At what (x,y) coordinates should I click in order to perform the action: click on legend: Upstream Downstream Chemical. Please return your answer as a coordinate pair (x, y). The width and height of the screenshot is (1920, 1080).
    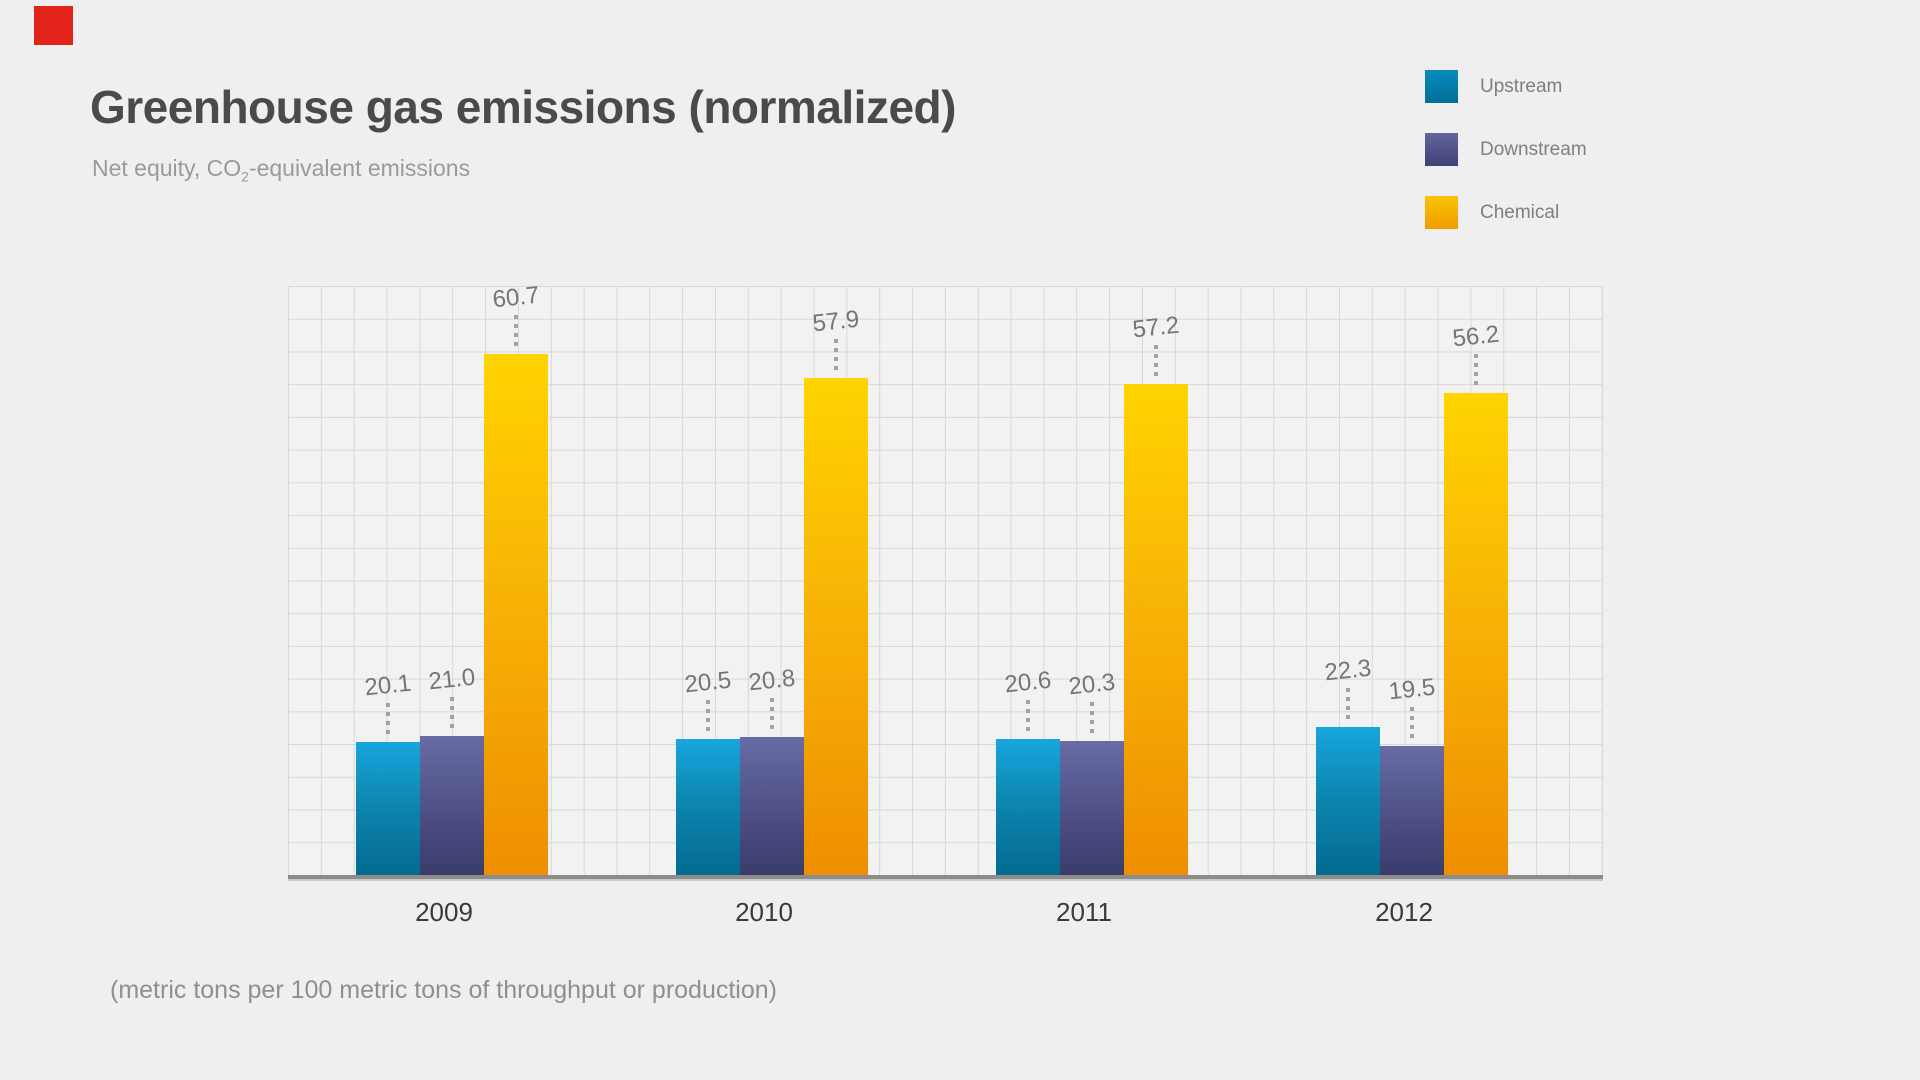
    Looking at the image, I should click on (1506, 164).